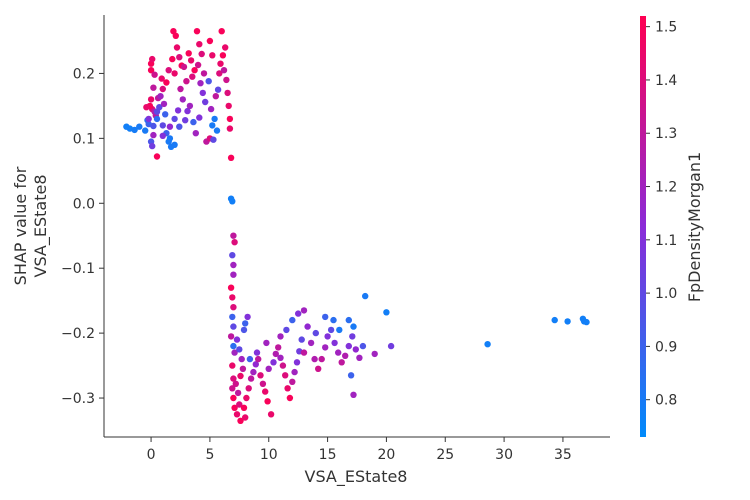 The width and height of the screenshot is (750, 500). I want to click on colorbar-tick-label: 1.2, so click(666, 188).